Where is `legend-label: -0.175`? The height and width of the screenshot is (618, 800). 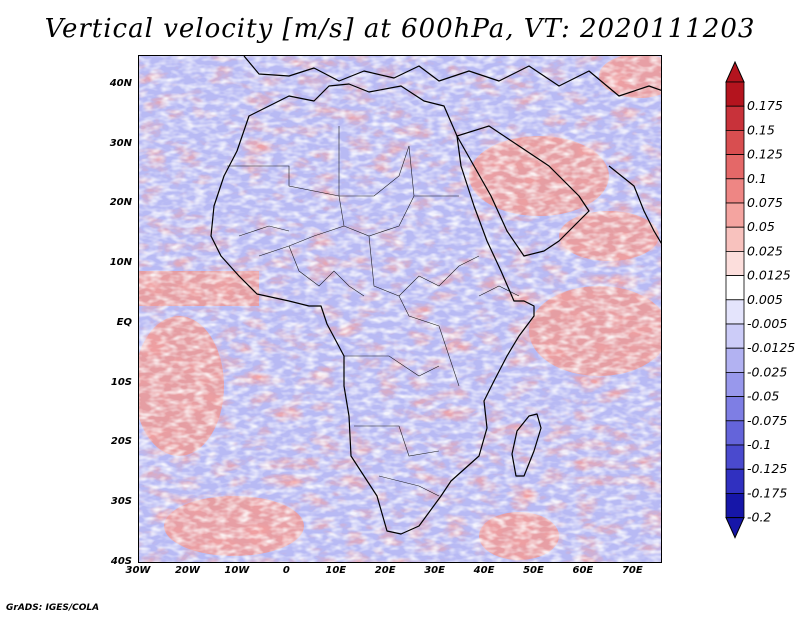
legend-label: -0.175 is located at coordinates (767, 492).